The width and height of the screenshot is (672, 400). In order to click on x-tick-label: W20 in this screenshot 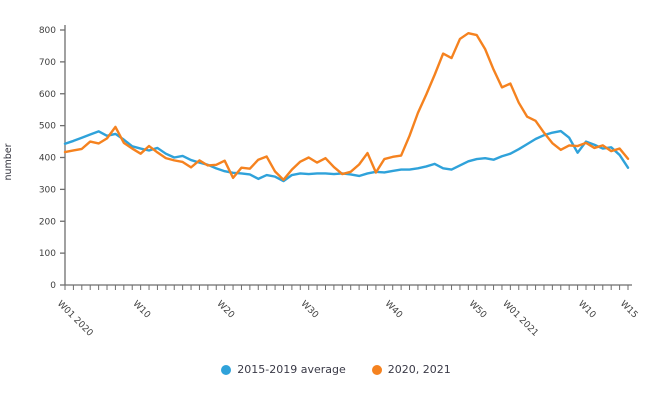, I will do `click(226, 310)`.